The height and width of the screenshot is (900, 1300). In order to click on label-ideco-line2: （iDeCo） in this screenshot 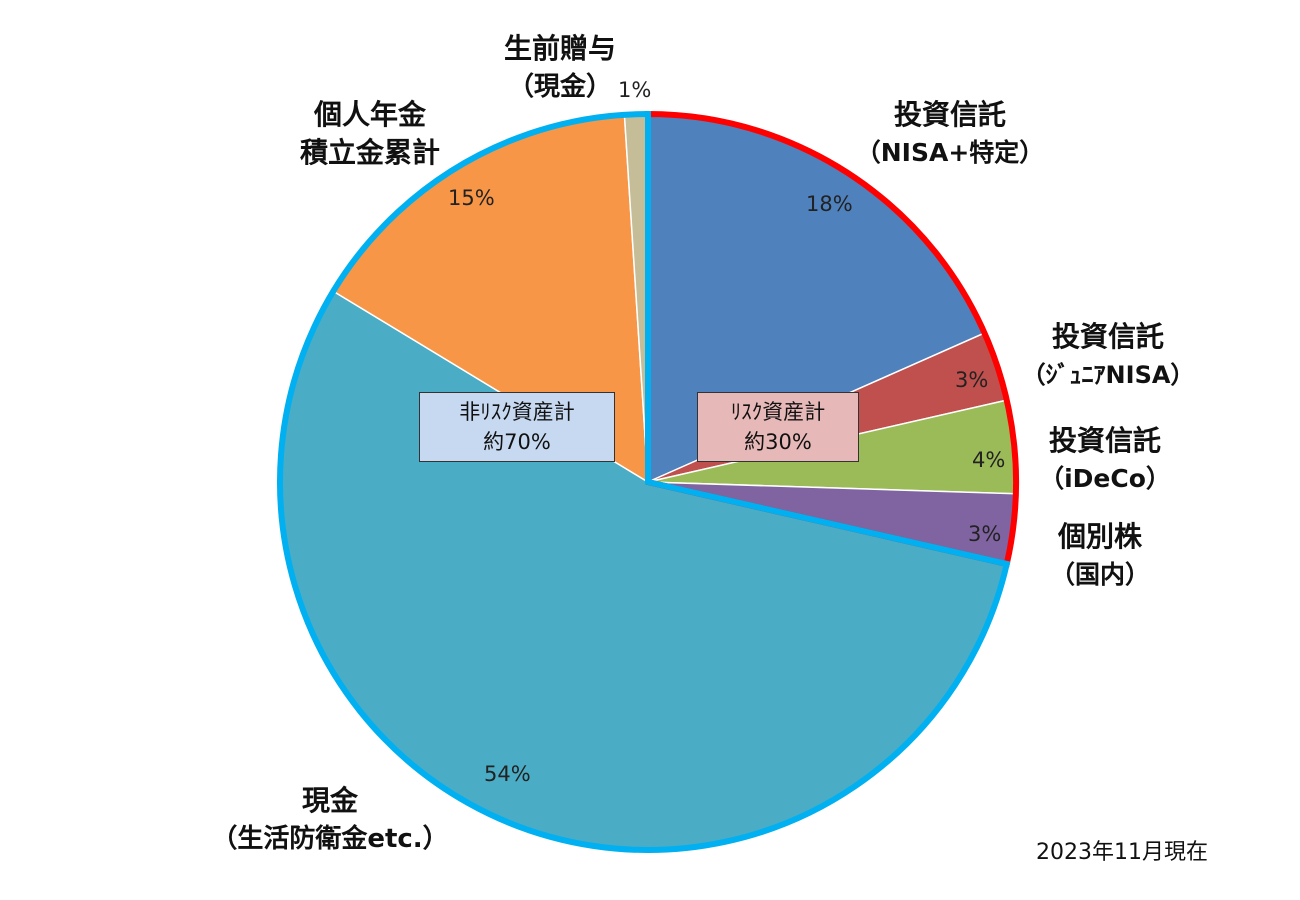, I will do `click(1105, 478)`.